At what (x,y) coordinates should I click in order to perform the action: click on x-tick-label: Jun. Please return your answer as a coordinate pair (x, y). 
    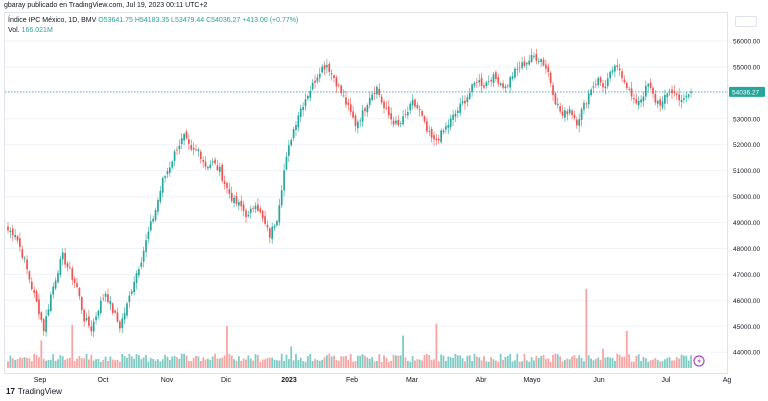
    Looking at the image, I should click on (598, 380).